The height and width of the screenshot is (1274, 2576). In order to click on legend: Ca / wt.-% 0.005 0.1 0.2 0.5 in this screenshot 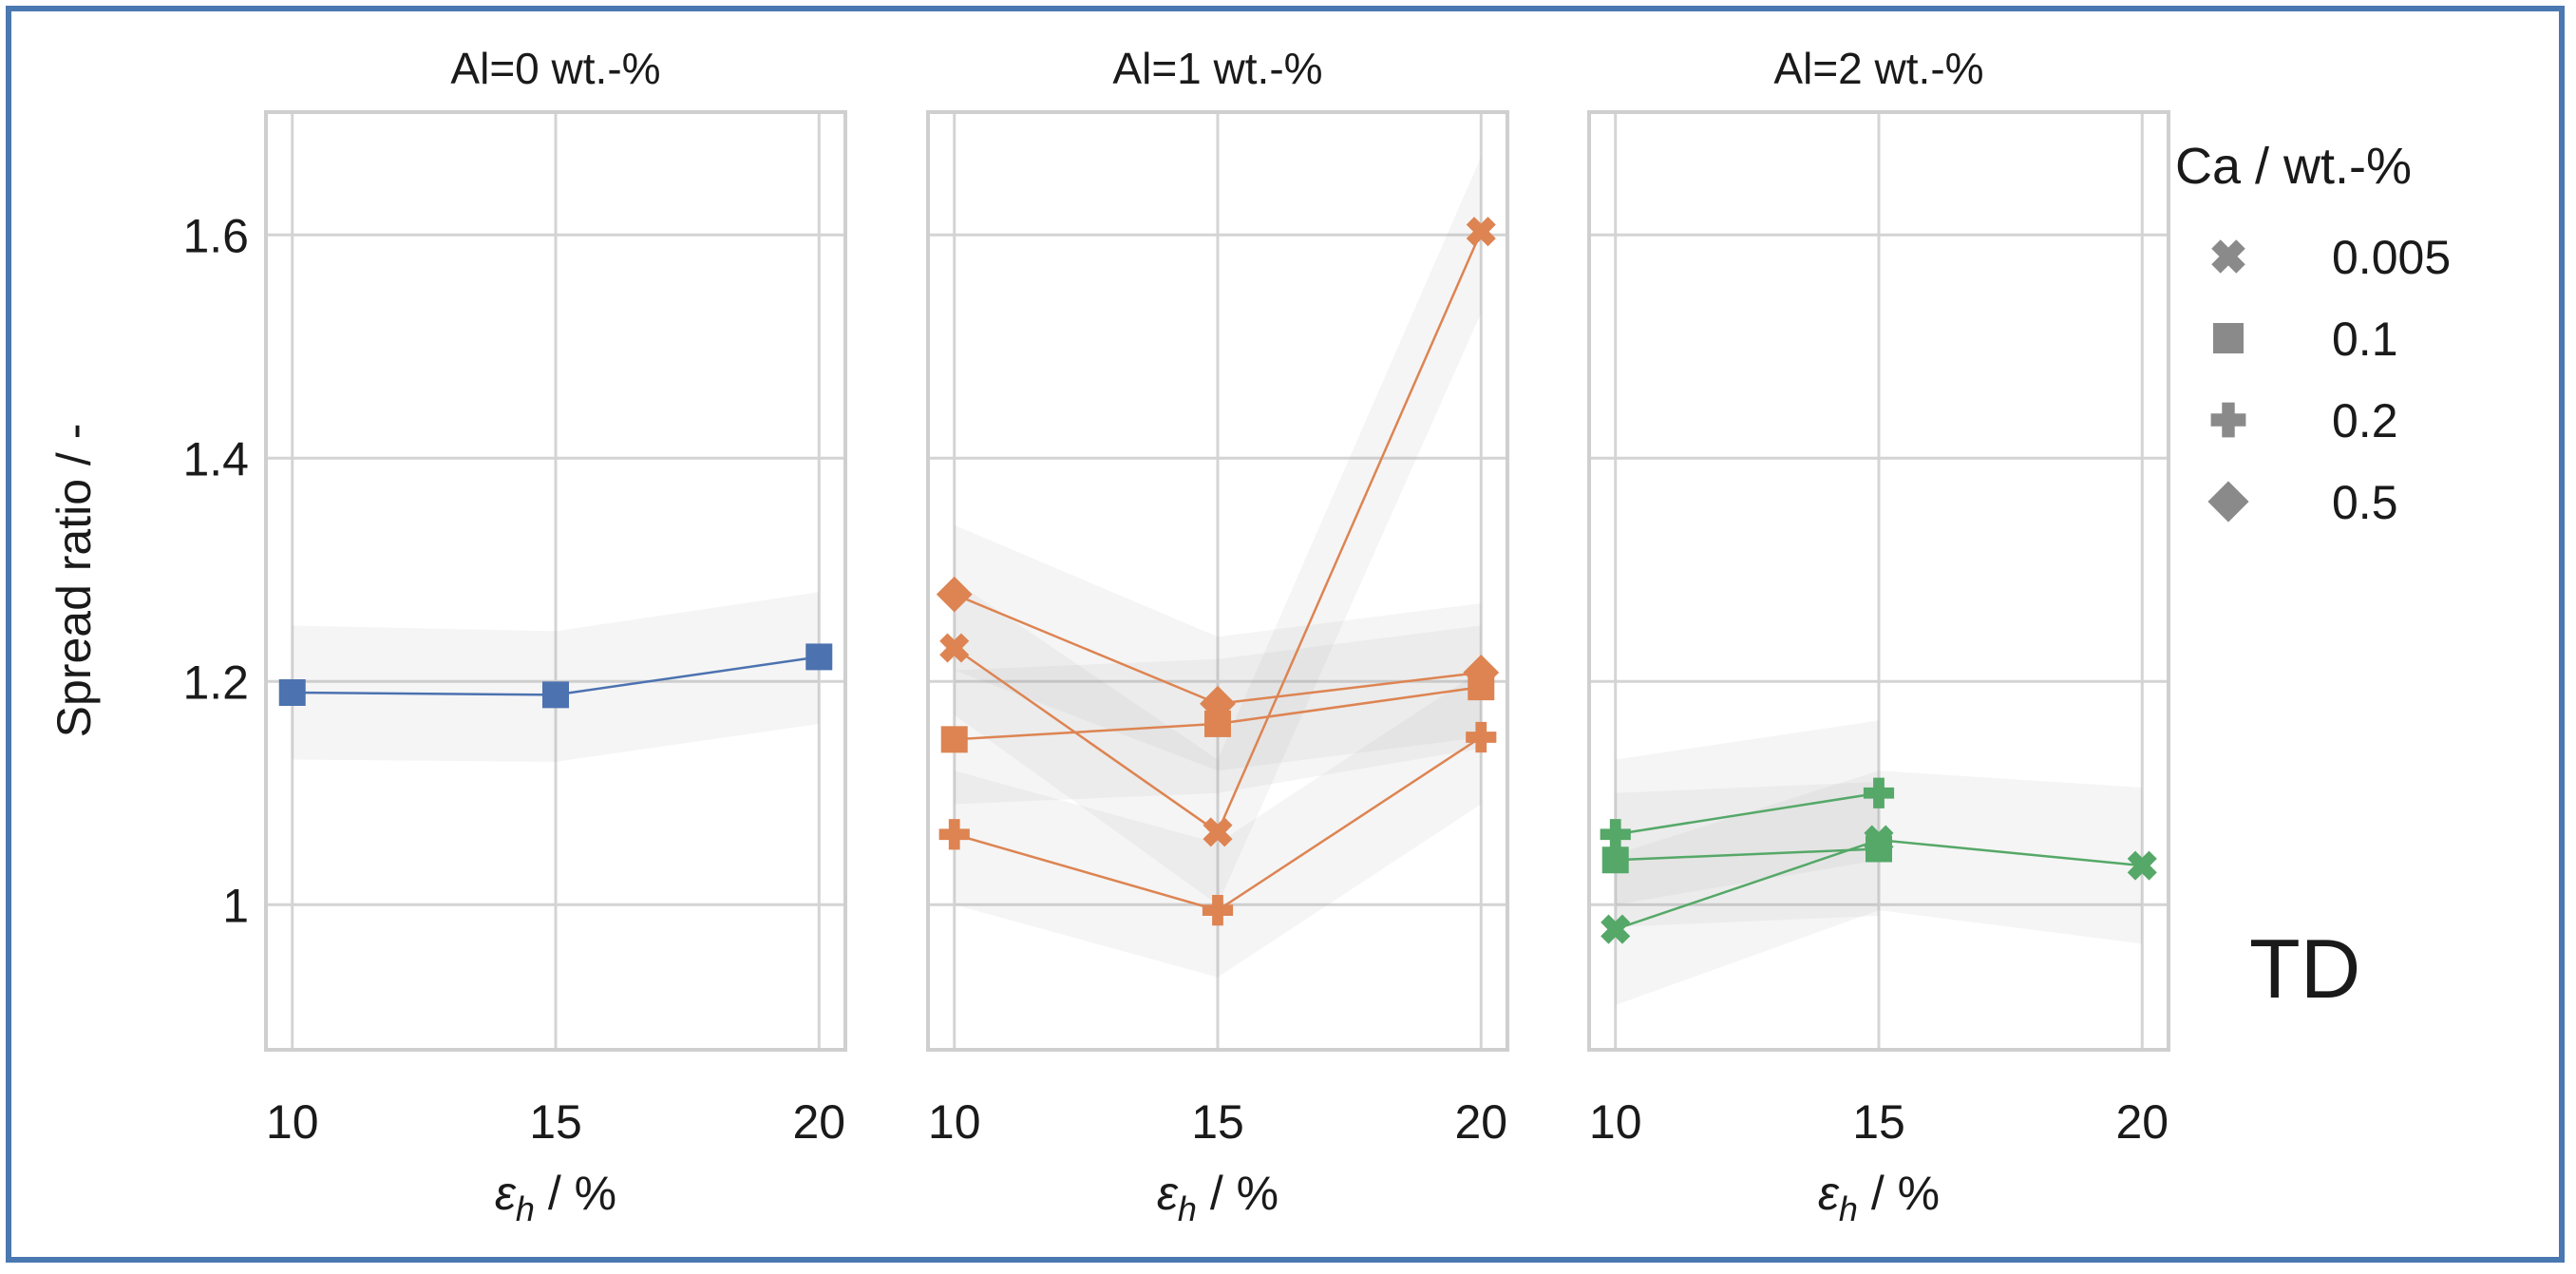, I will do `click(2313, 333)`.